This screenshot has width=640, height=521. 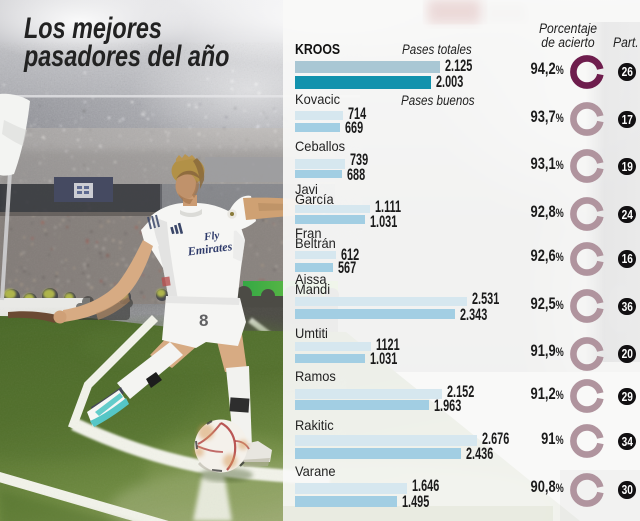 I want to click on svg-text: Emirates, so click(x=209, y=249).